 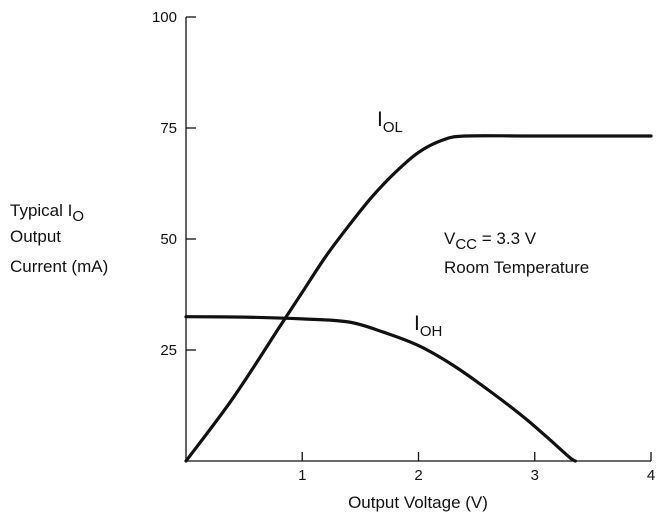 I want to click on y-axis-label-line3: Current (mA), so click(x=59, y=266).